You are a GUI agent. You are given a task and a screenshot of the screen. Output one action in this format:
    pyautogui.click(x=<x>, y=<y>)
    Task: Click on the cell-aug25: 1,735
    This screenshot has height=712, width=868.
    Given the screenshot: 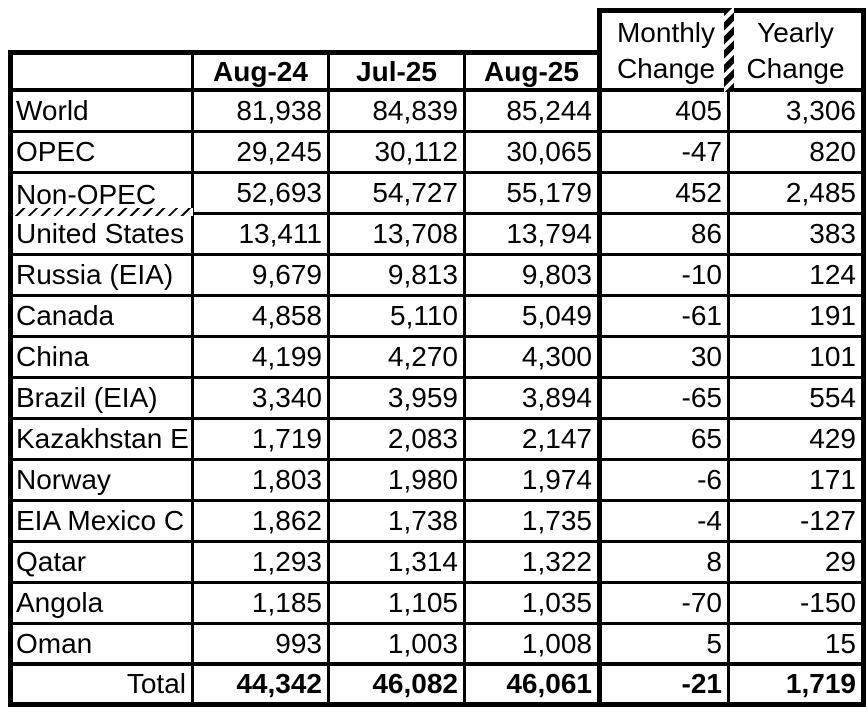 What is the action you would take?
    pyautogui.click(x=534, y=522)
    